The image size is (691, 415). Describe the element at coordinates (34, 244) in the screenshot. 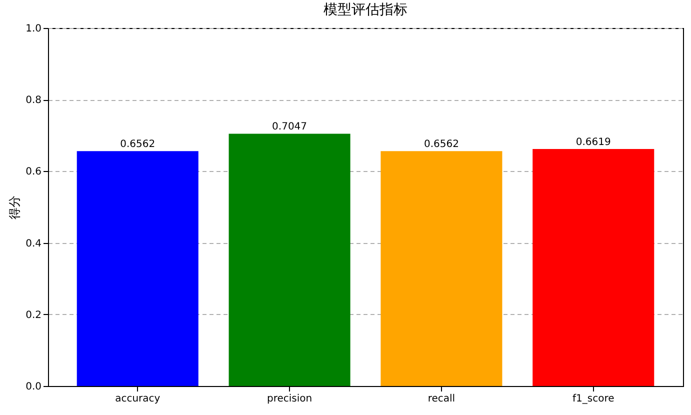

I see `y-tick-label: 0.4` at that location.